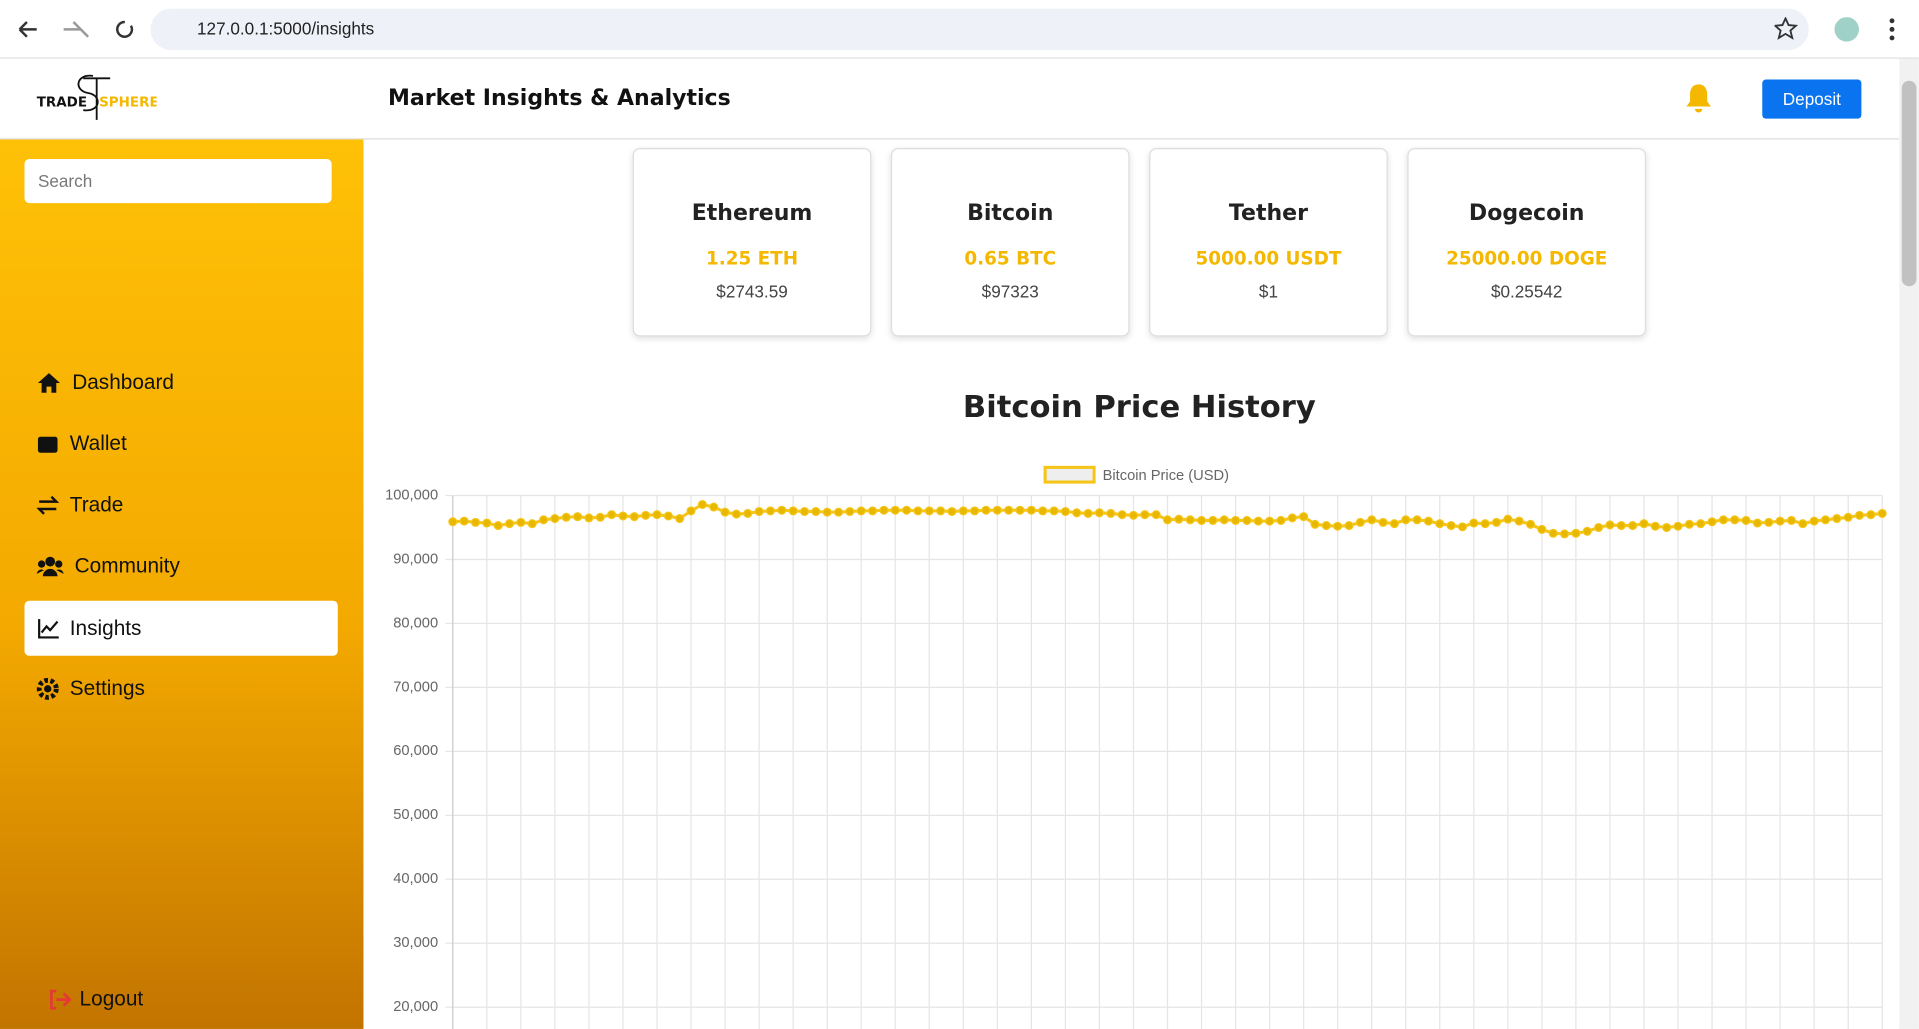 The height and width of the screenshot is (1029, 1919). I want to click on asset-amount: 5000.00 USDT, so click(1268, 258).